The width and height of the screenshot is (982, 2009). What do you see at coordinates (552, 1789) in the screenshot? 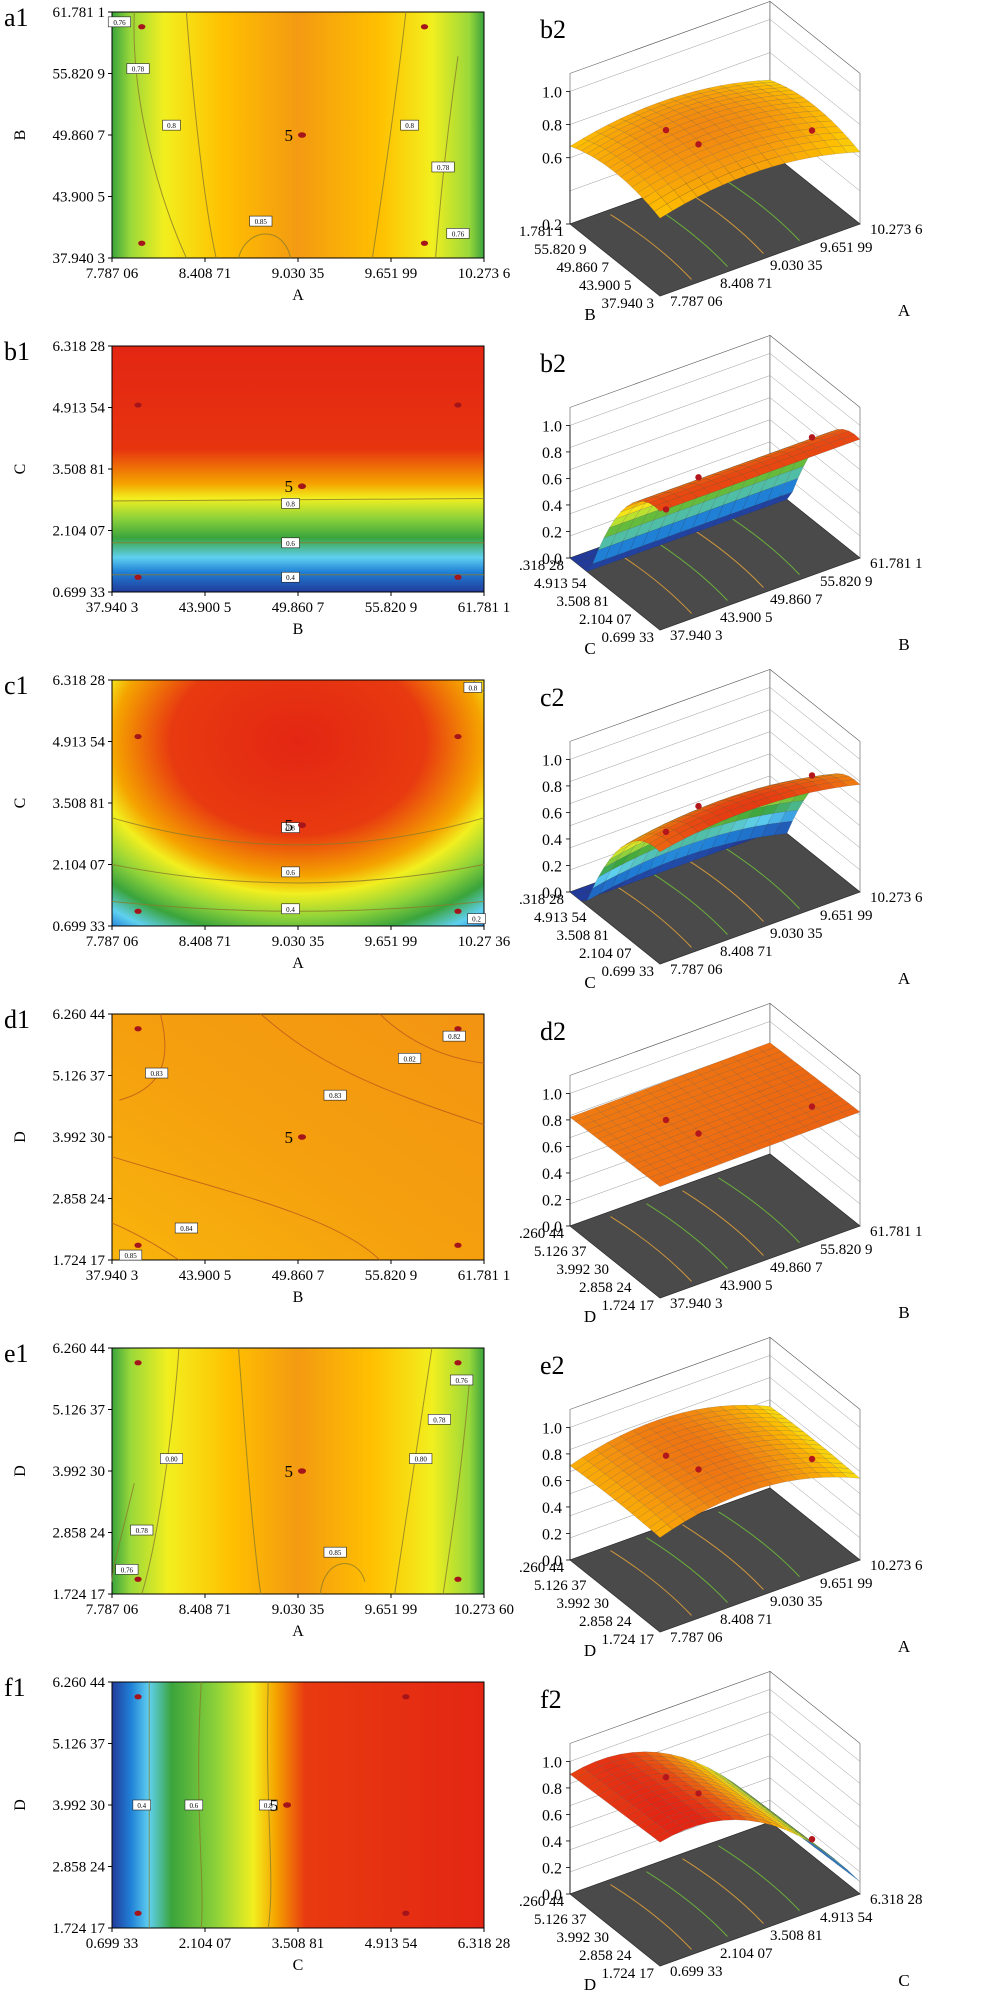
I see `z-tick-label: 0.8` at bounding box center [552, 1789].